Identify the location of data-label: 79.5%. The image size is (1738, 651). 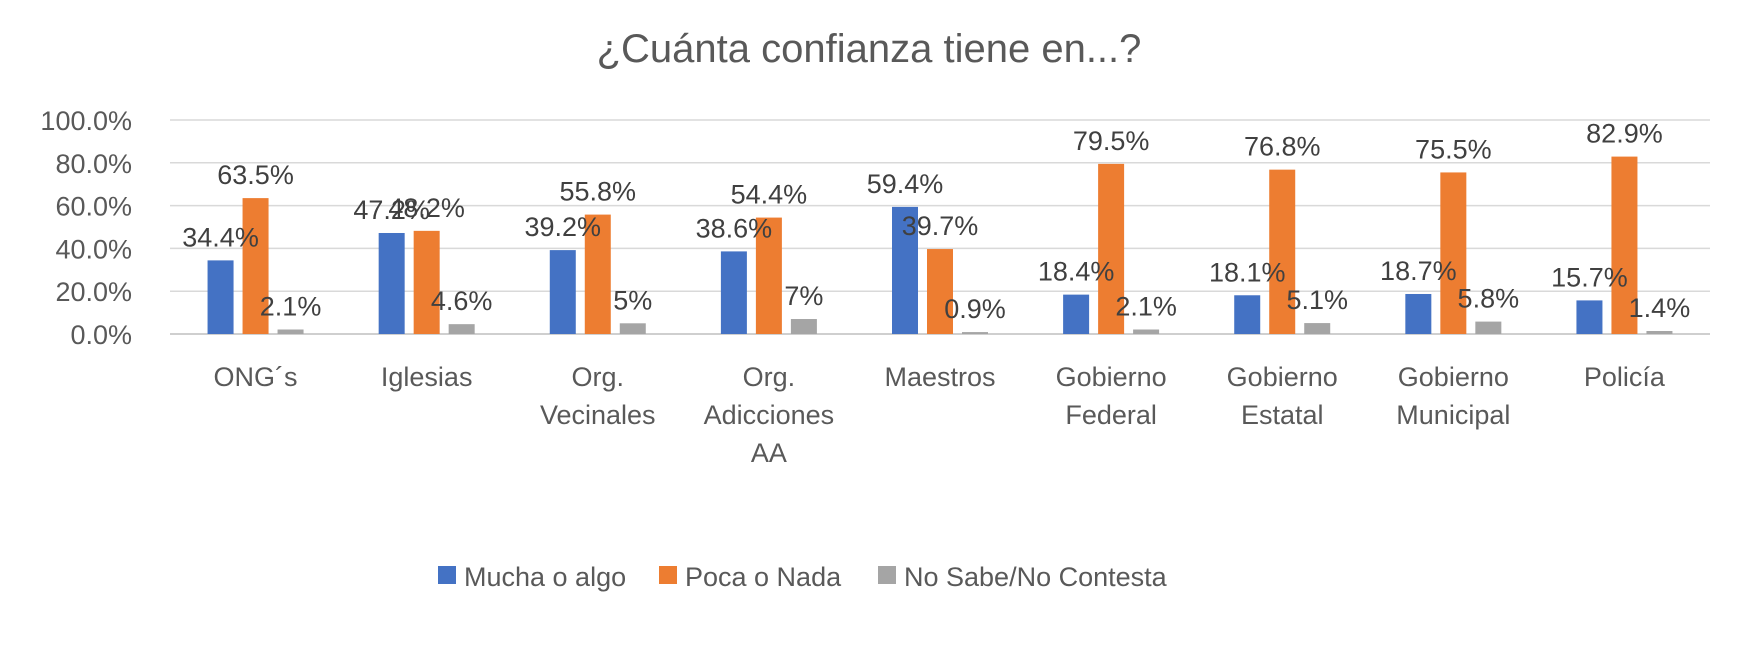
(1111, 141).